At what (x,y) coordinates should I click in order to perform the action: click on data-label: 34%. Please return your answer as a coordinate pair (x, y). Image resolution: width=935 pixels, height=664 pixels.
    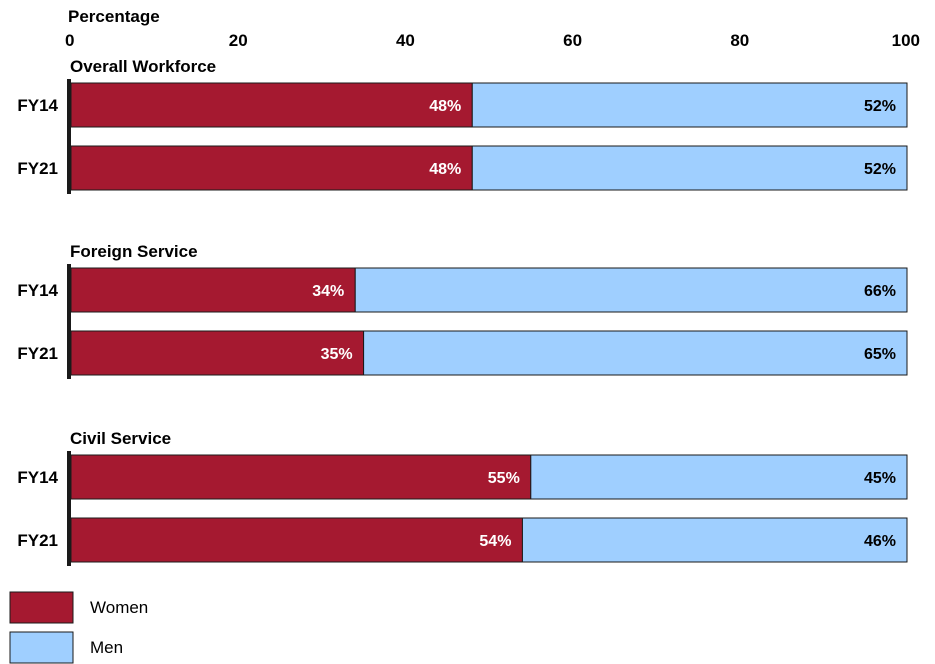
    Looking at the image, I should click on (328, 291).